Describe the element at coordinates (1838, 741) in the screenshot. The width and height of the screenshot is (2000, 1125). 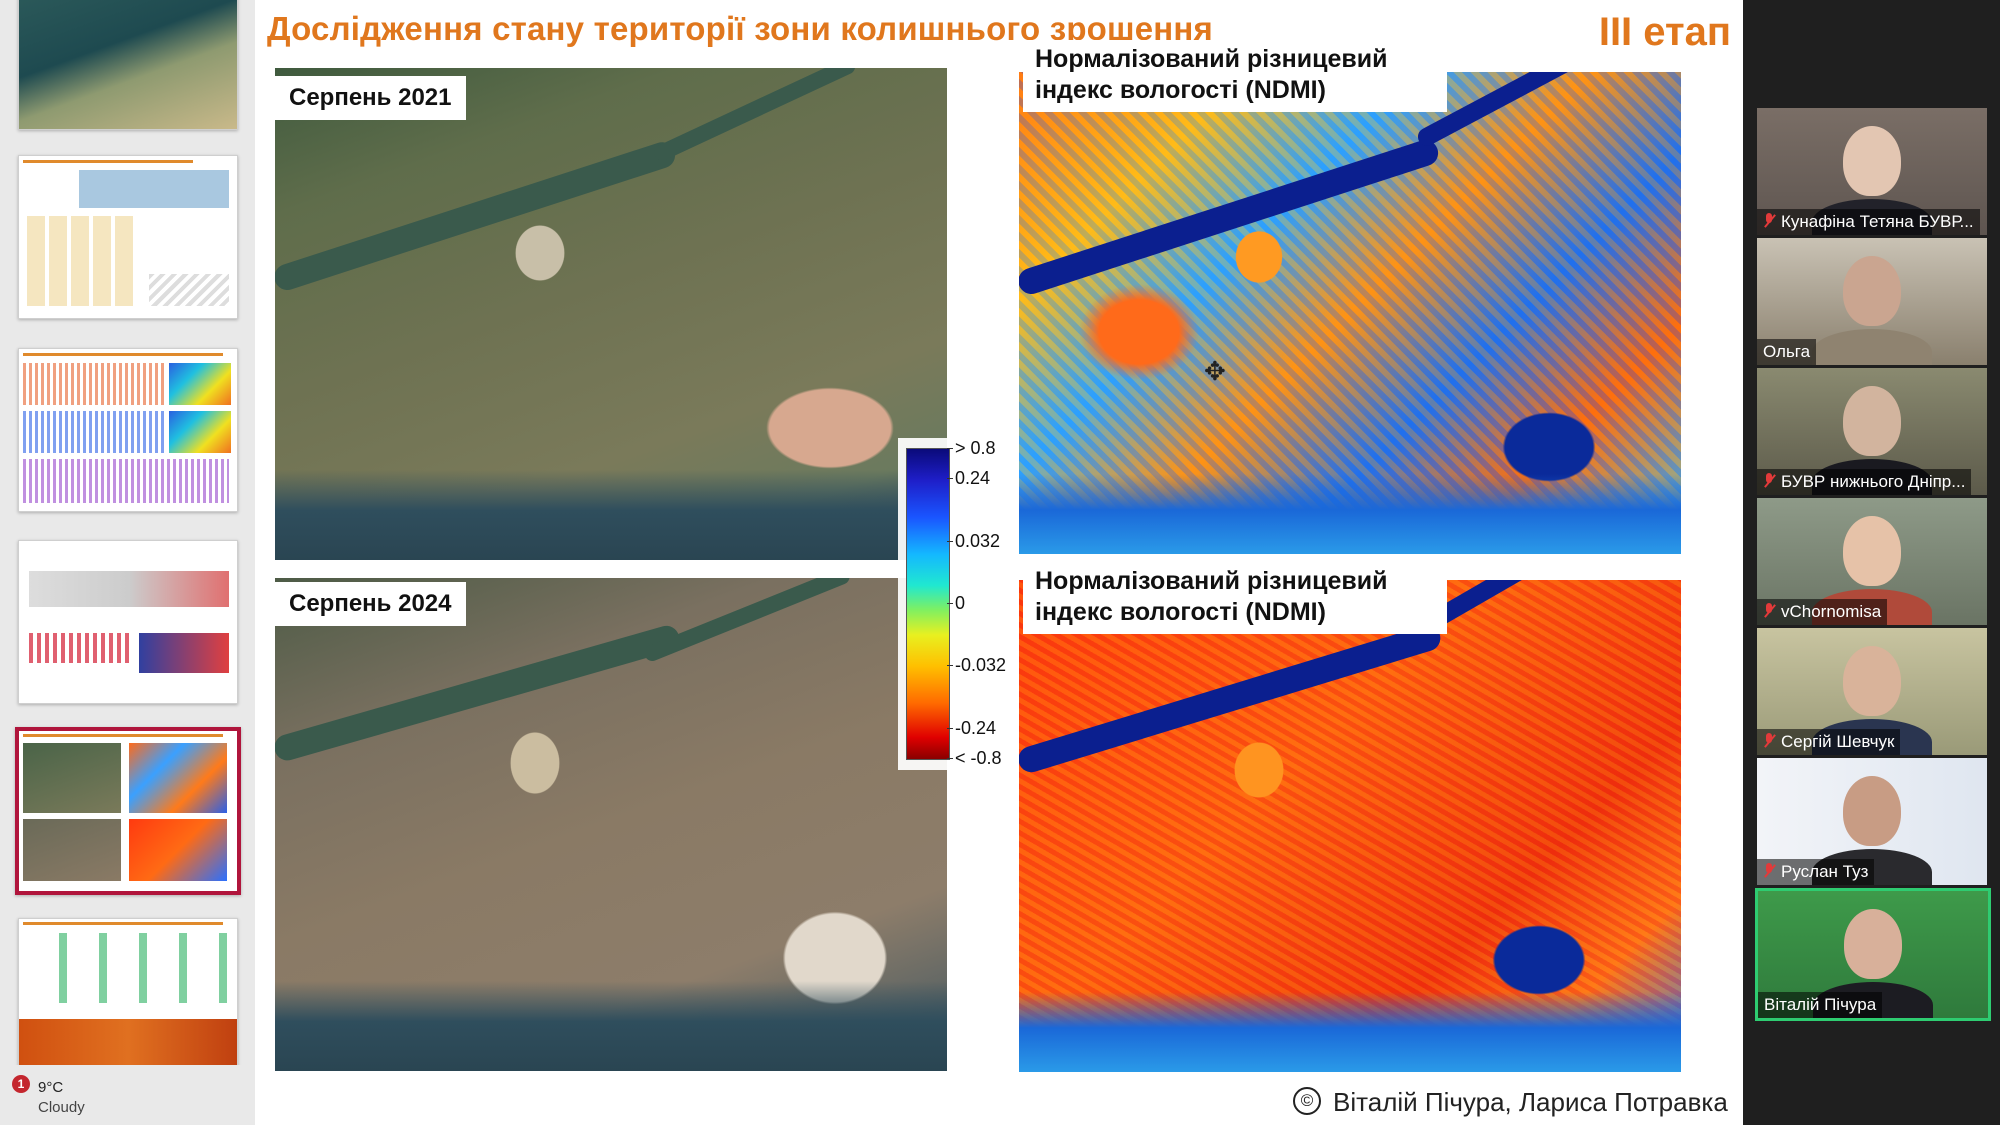
I see `participant-name: Сергій Шевчук` at that location.